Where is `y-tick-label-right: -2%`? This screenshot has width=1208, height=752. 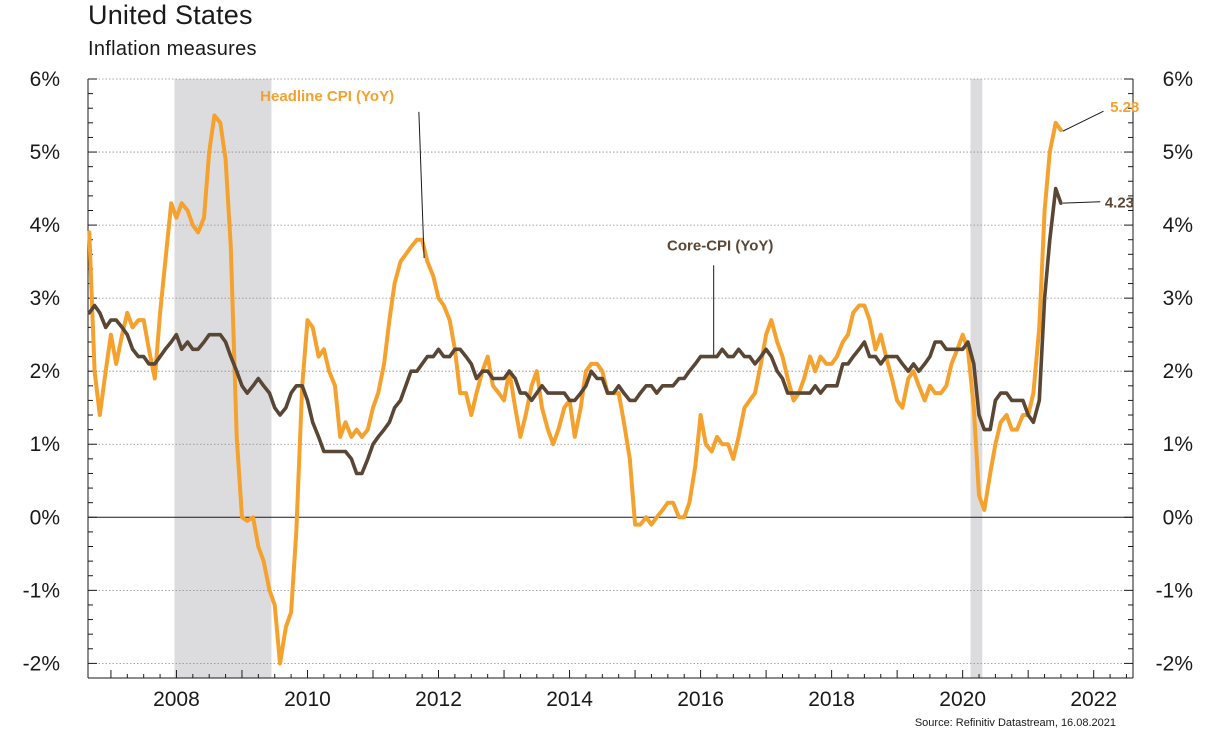
y-tick-label-right: -2% is located at coordinates (1174, 663).